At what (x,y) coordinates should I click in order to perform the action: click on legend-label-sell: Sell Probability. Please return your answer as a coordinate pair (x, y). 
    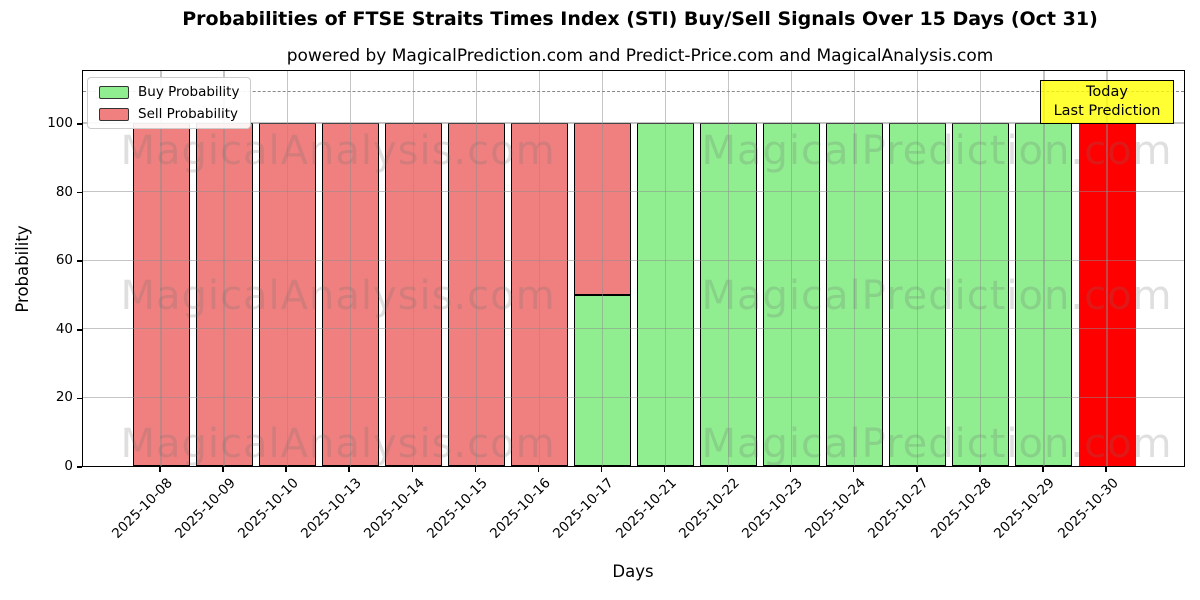
    Looking at the image, I should click on (188, 114).